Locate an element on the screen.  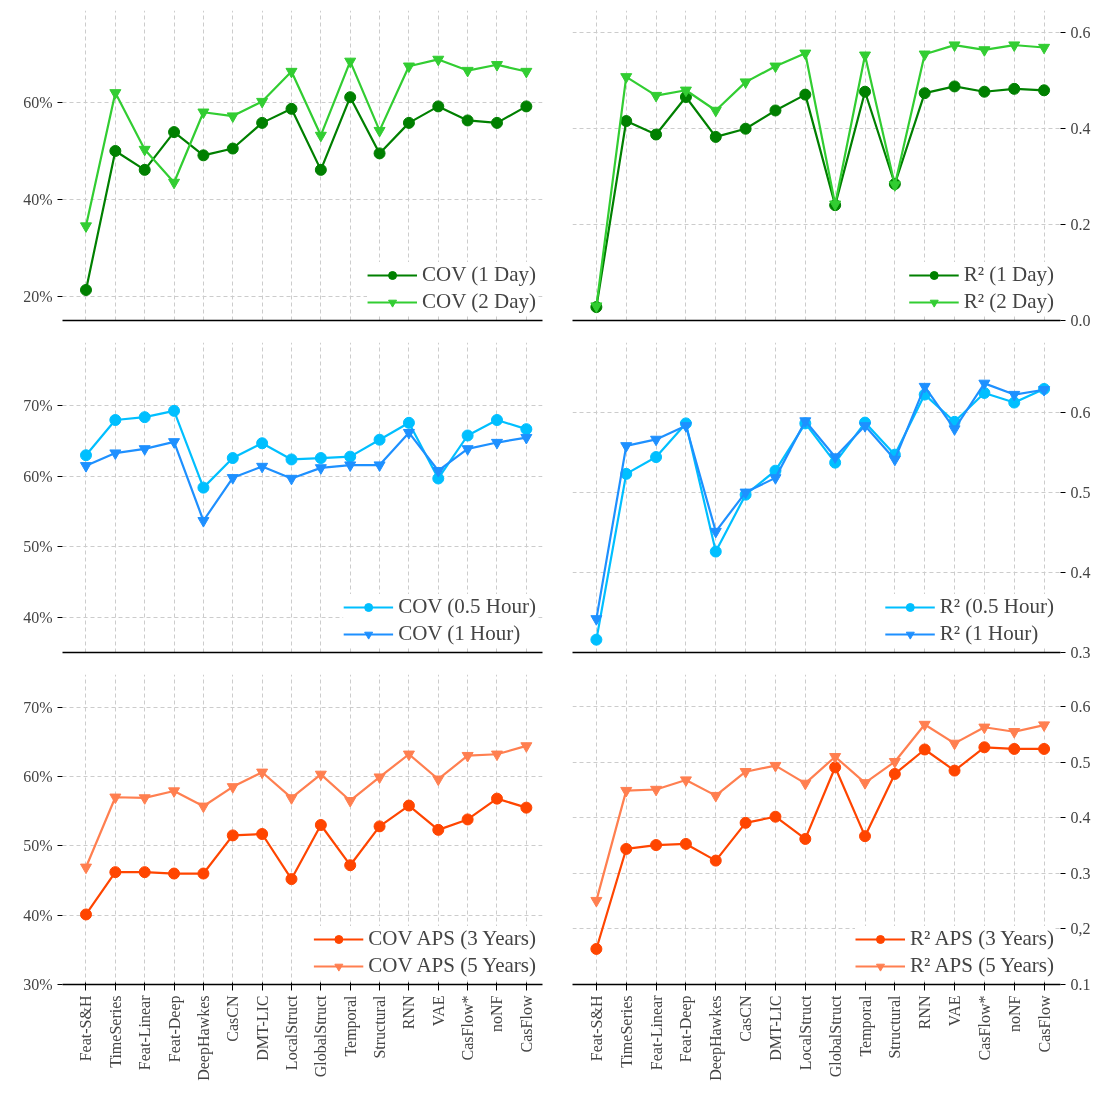
legend-label: COV (0.5 Hour) is located at coordinates (467, 606).